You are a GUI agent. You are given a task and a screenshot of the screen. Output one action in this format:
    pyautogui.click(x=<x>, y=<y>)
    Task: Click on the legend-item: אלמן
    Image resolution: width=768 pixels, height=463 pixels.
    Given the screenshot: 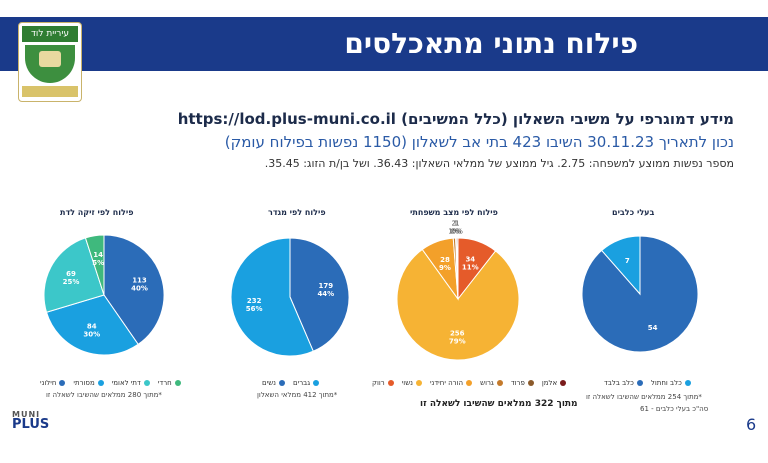 What is the action you would take?
    pyautogui.click(x=554, y=383)
    